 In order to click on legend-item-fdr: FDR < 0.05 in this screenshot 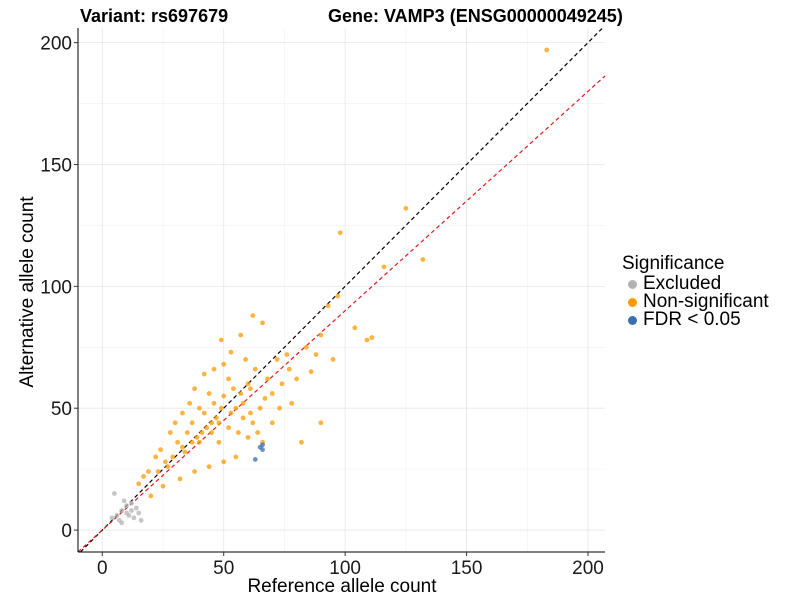, I will do `click(695, 319)`.